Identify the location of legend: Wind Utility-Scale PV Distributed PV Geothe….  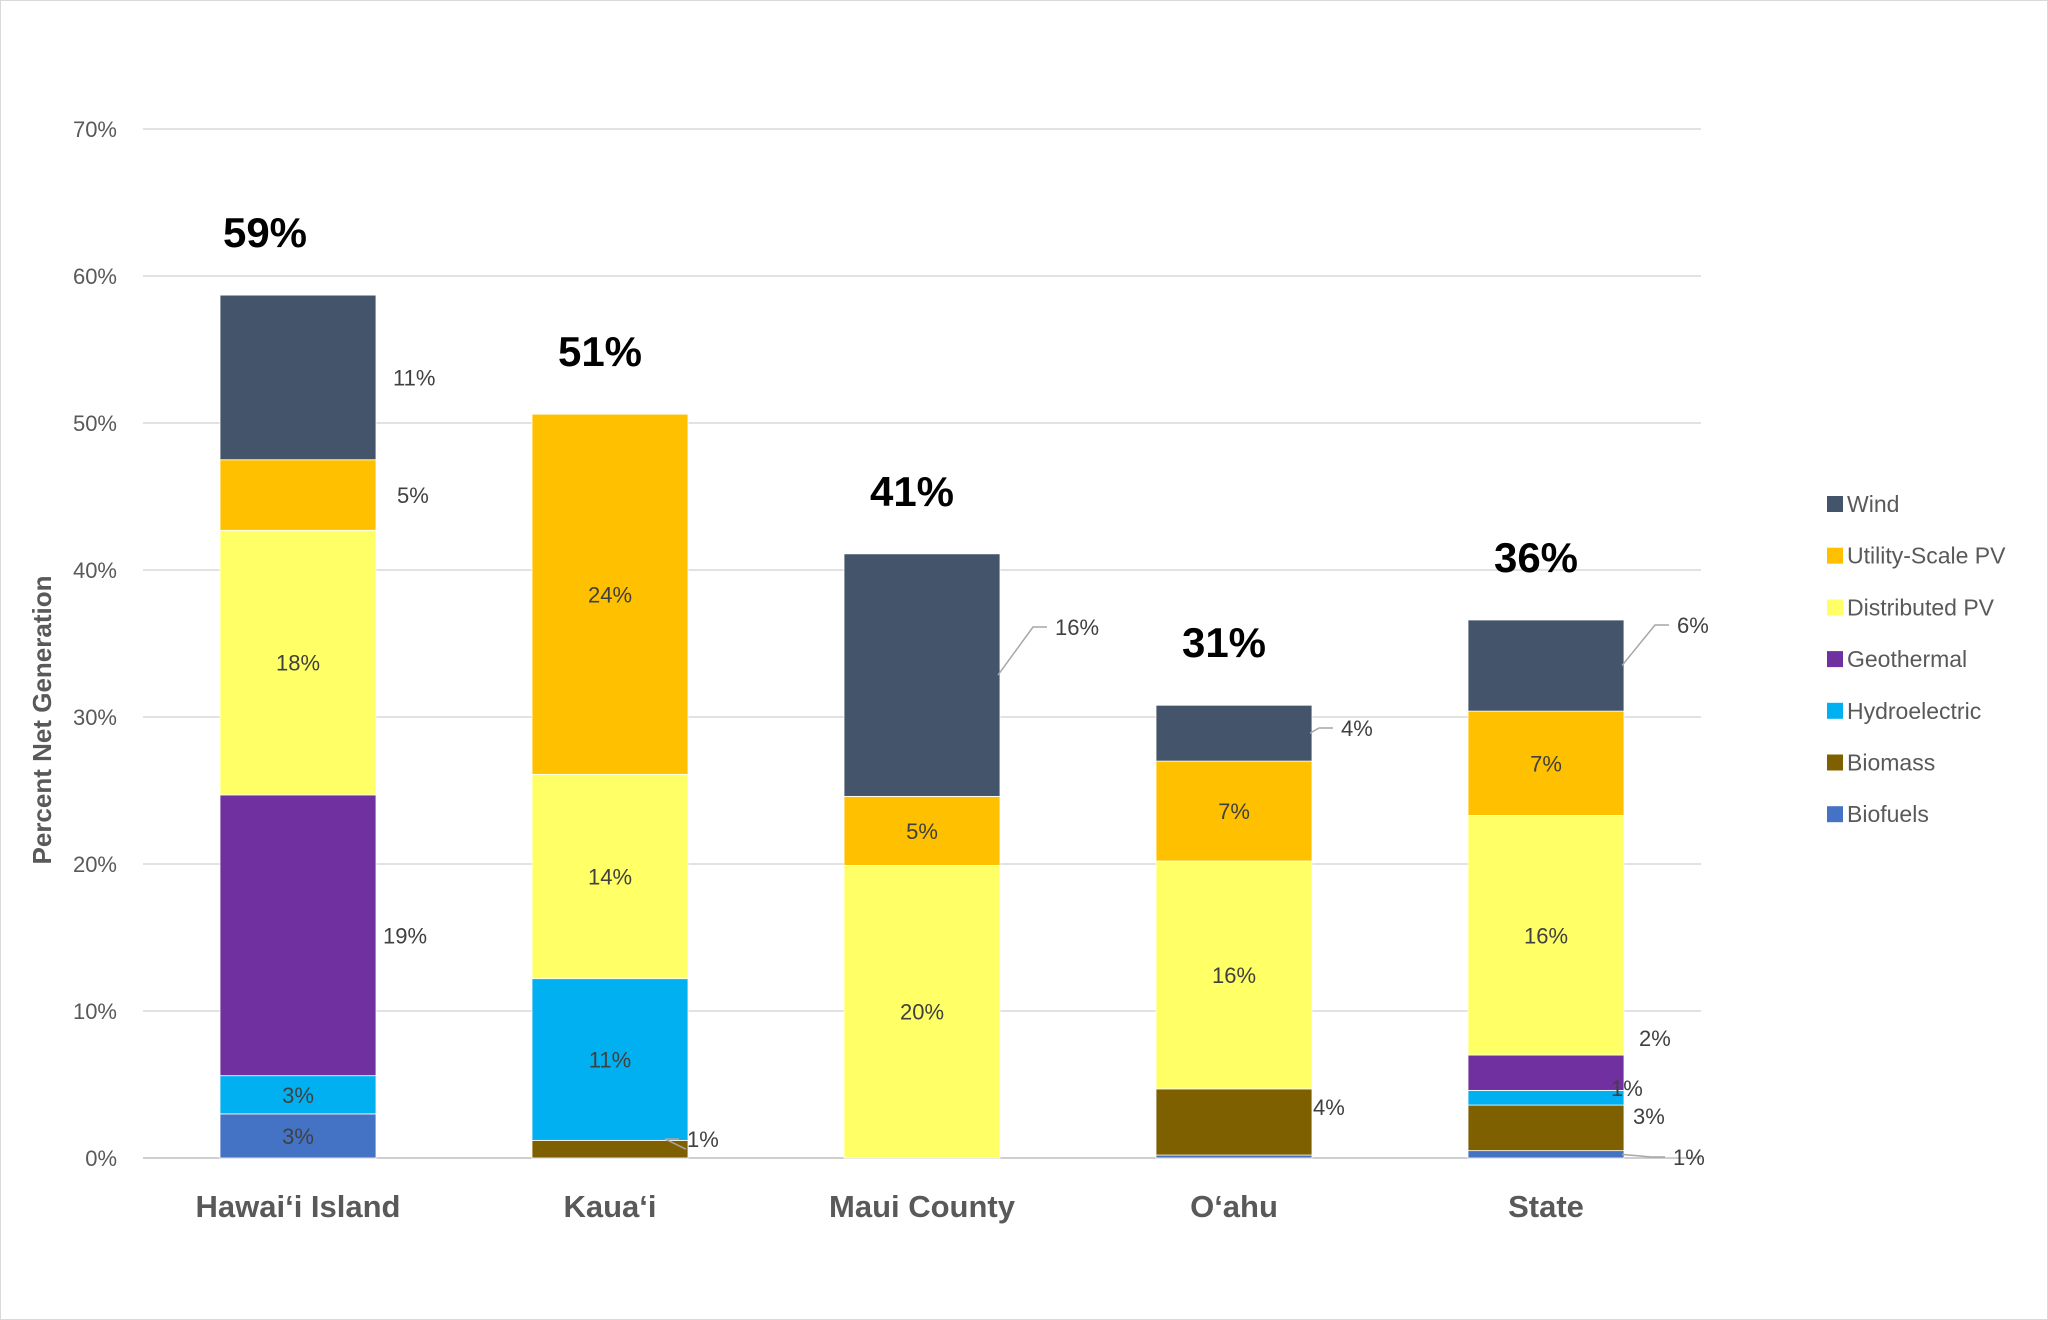
(1916, 659).